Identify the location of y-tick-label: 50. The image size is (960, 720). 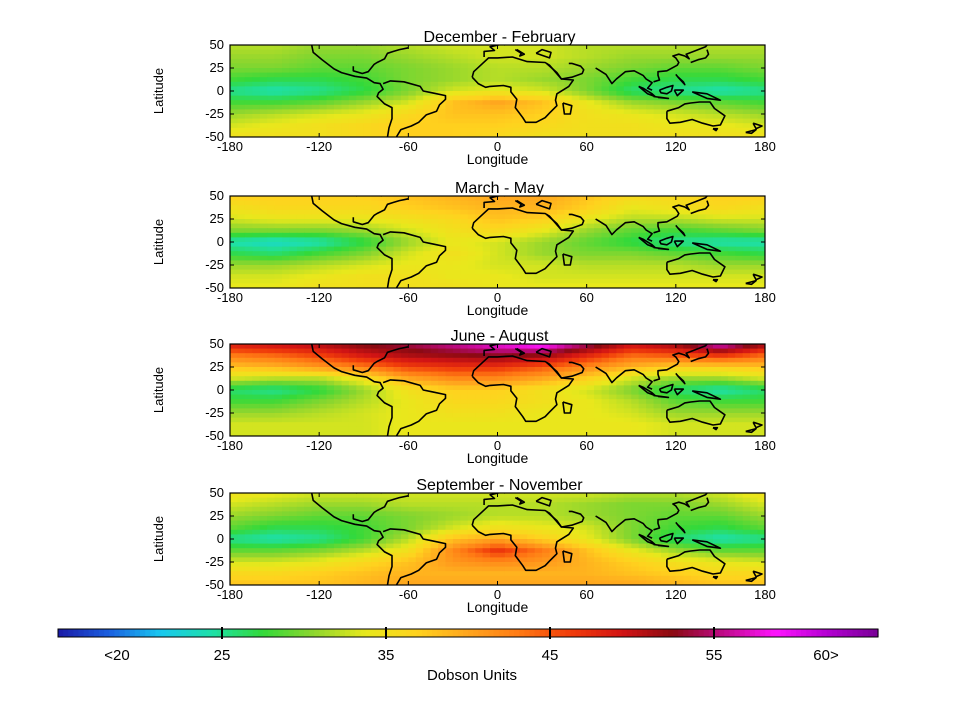
(217, 195).